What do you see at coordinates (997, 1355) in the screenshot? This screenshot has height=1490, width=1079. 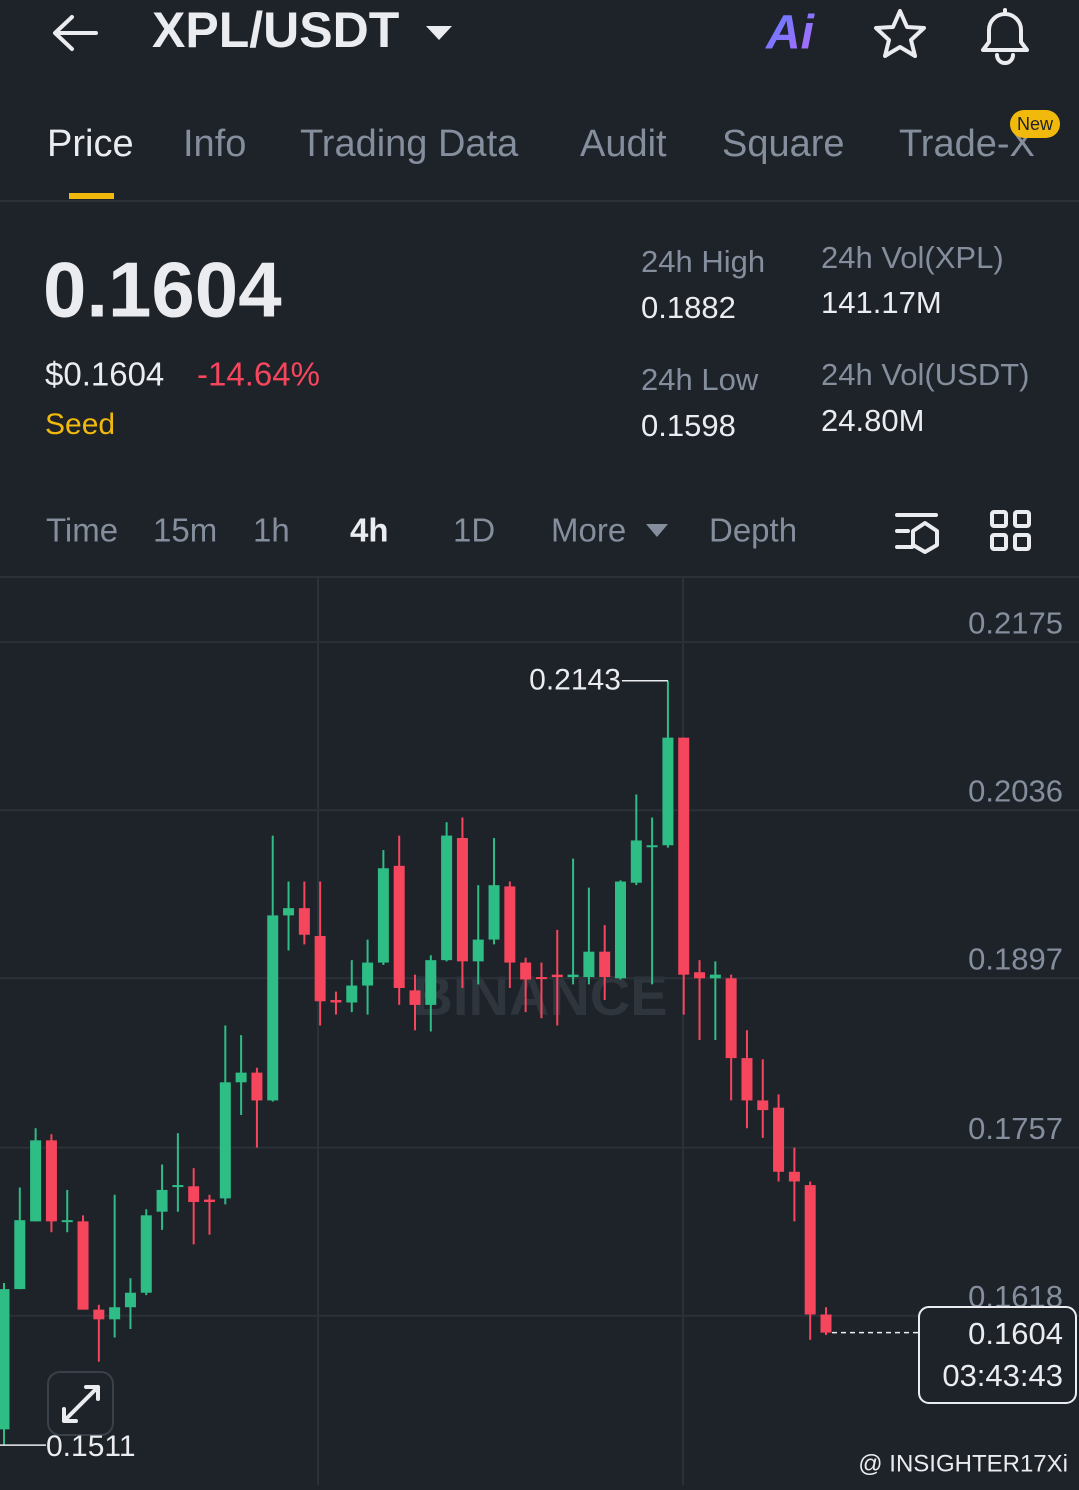 I see `last-price-box` at bounding box center [997, 1355].